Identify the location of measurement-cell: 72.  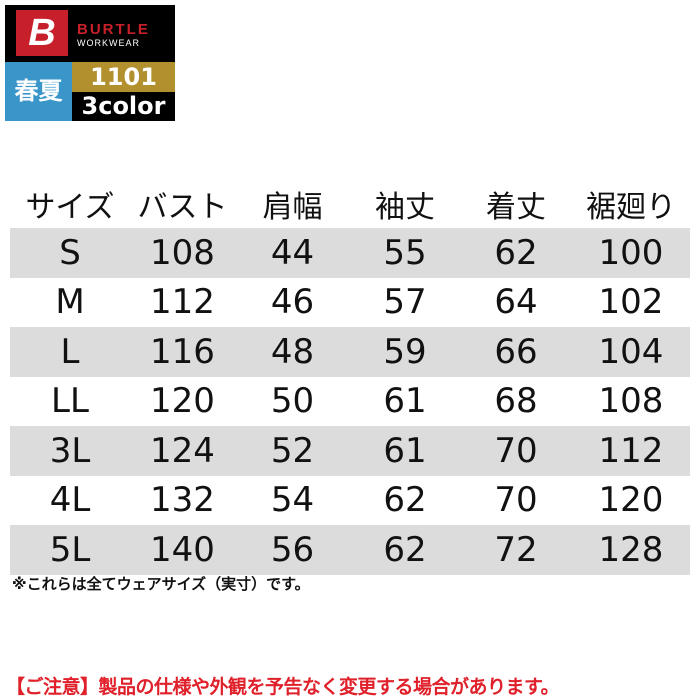
(516, 549).